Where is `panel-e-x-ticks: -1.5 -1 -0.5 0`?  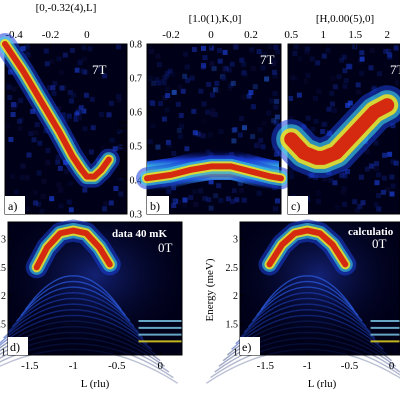
panel-e-x-ticks: -1.5 -1 -0.5 0 is located at coordinates (326, 361).